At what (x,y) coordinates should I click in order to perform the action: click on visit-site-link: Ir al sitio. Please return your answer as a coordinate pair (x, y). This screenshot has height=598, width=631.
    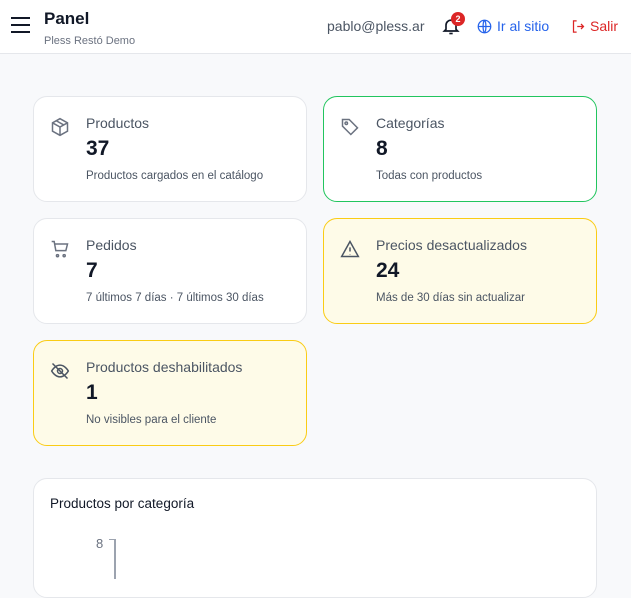
    Looking at the image, I should click on (513, 26).